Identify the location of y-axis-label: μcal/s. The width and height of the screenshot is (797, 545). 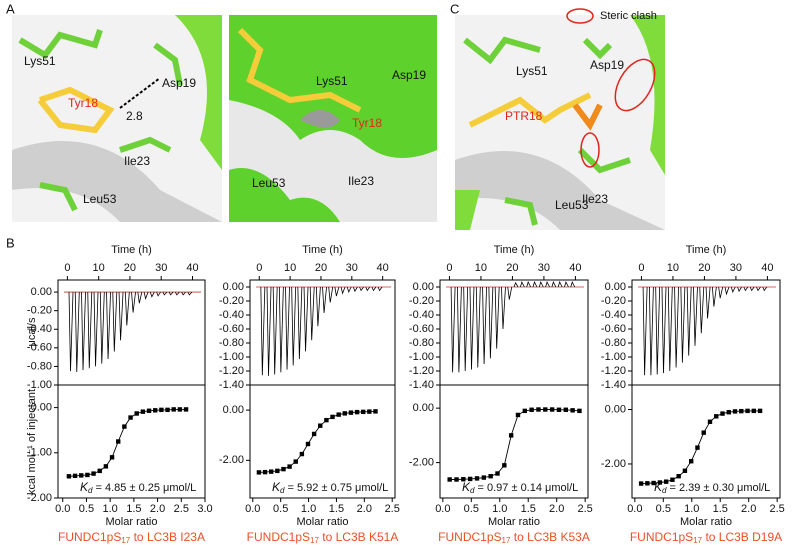
(32, 331).